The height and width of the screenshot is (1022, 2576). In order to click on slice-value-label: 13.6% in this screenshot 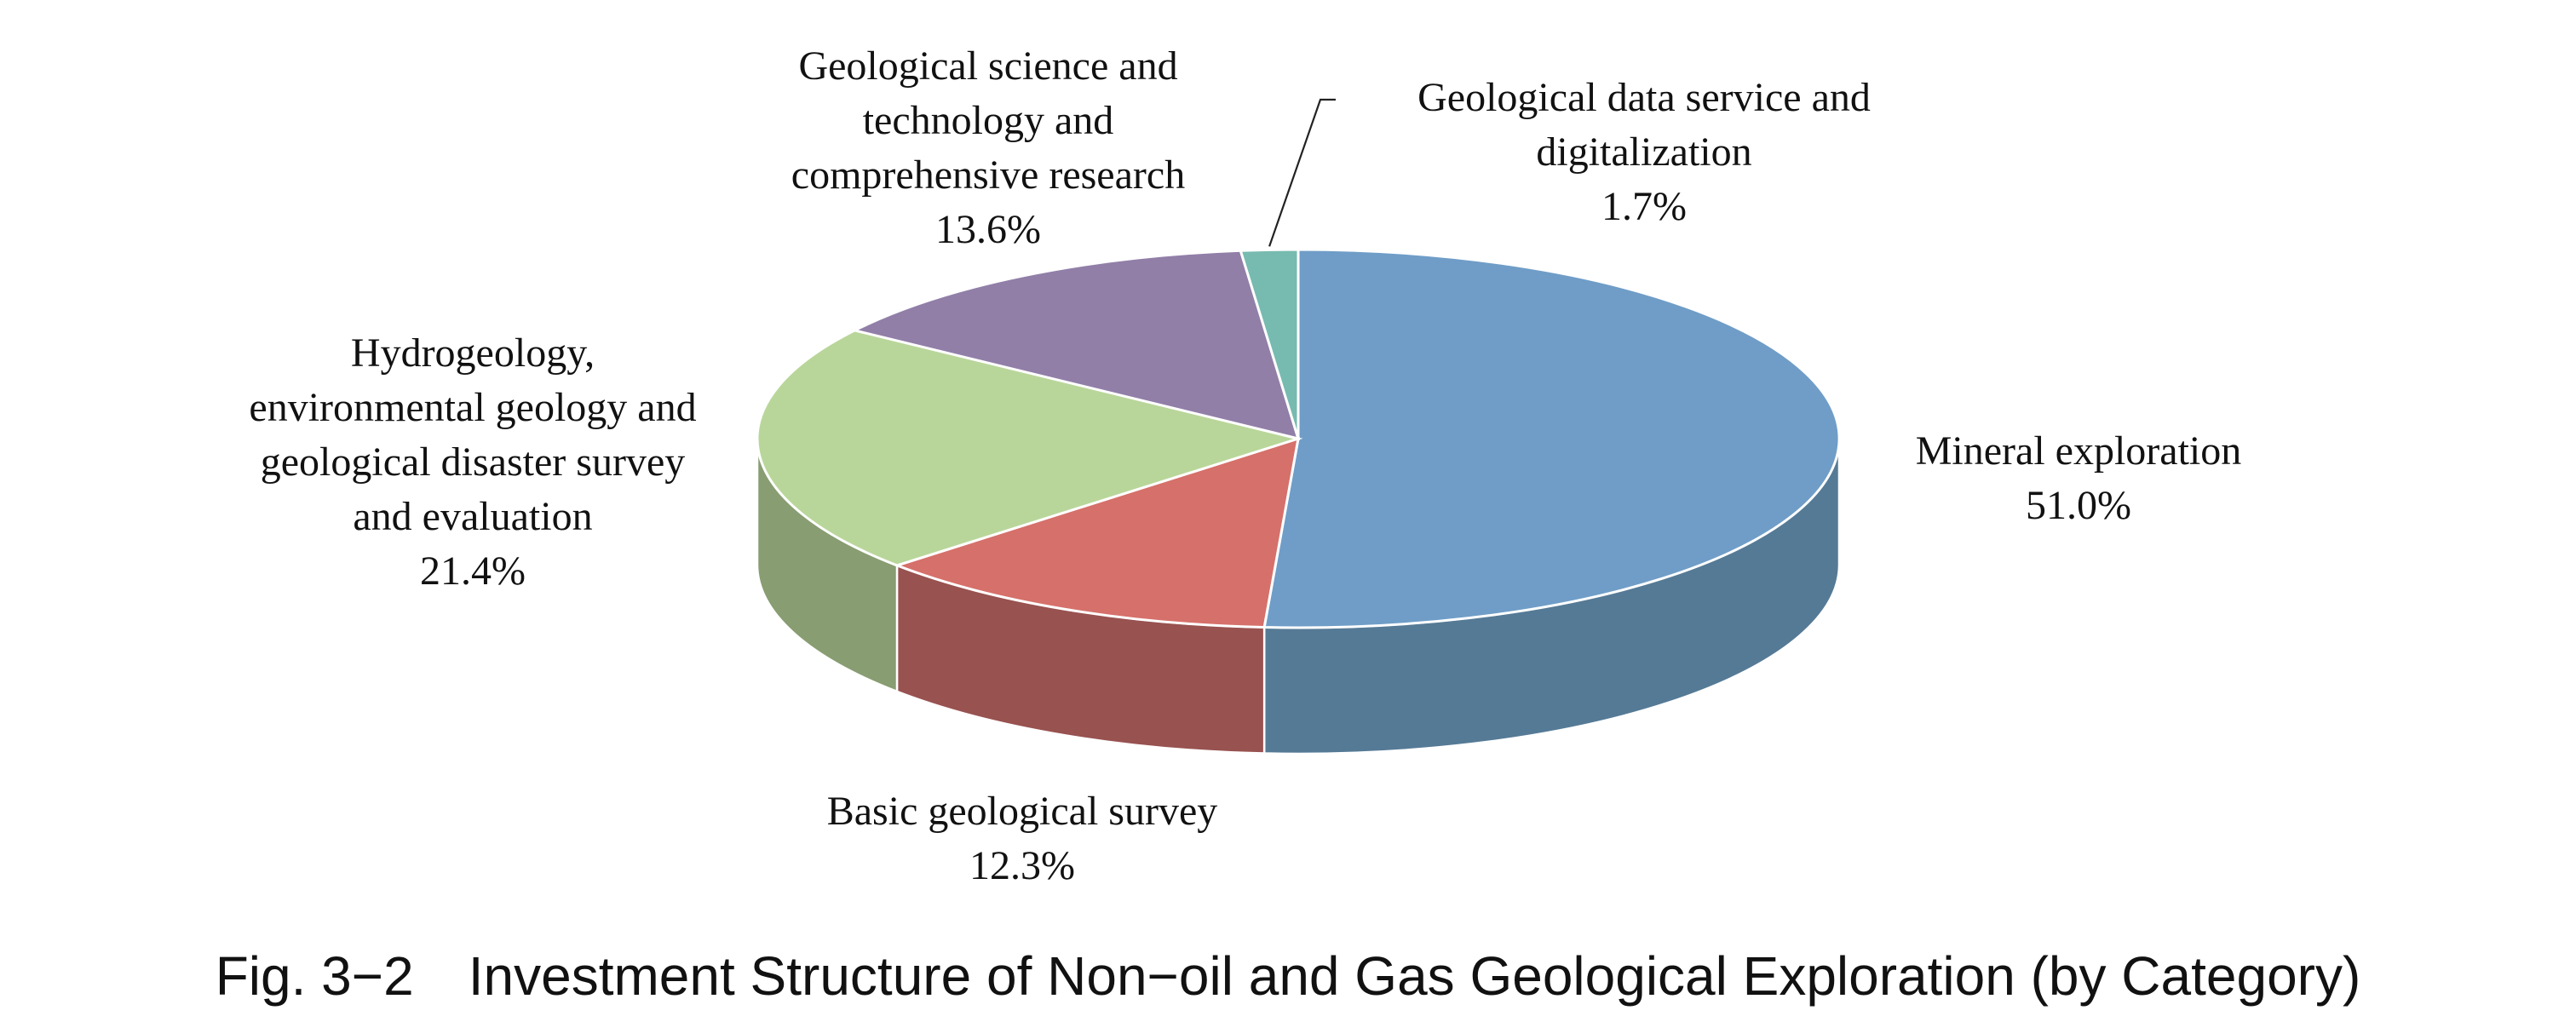, I will do `click(988, 229)`.